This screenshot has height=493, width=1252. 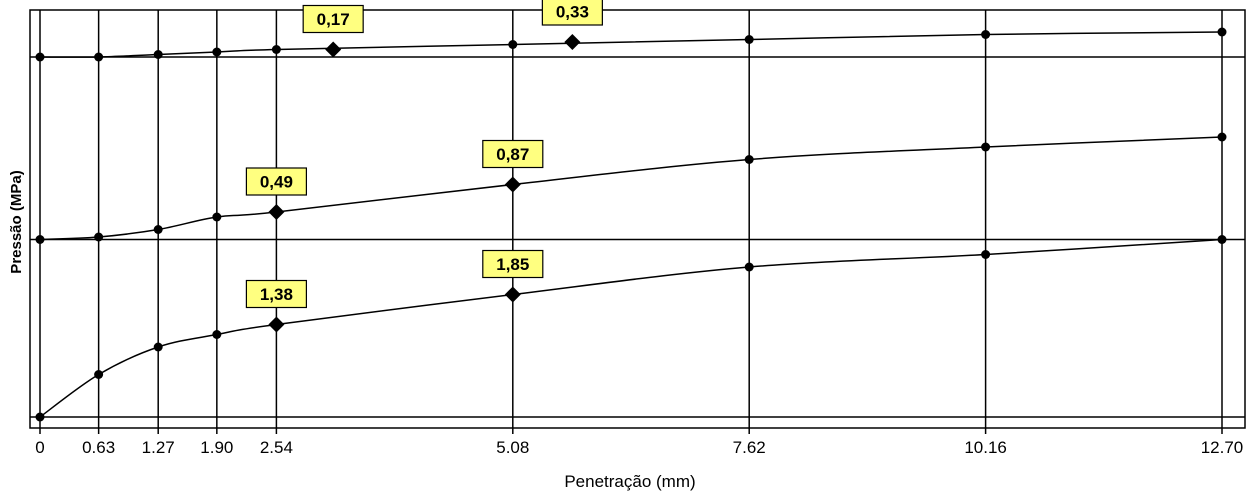 I want to click on x-tick-label: 0.63, so click(x=98, y=447).